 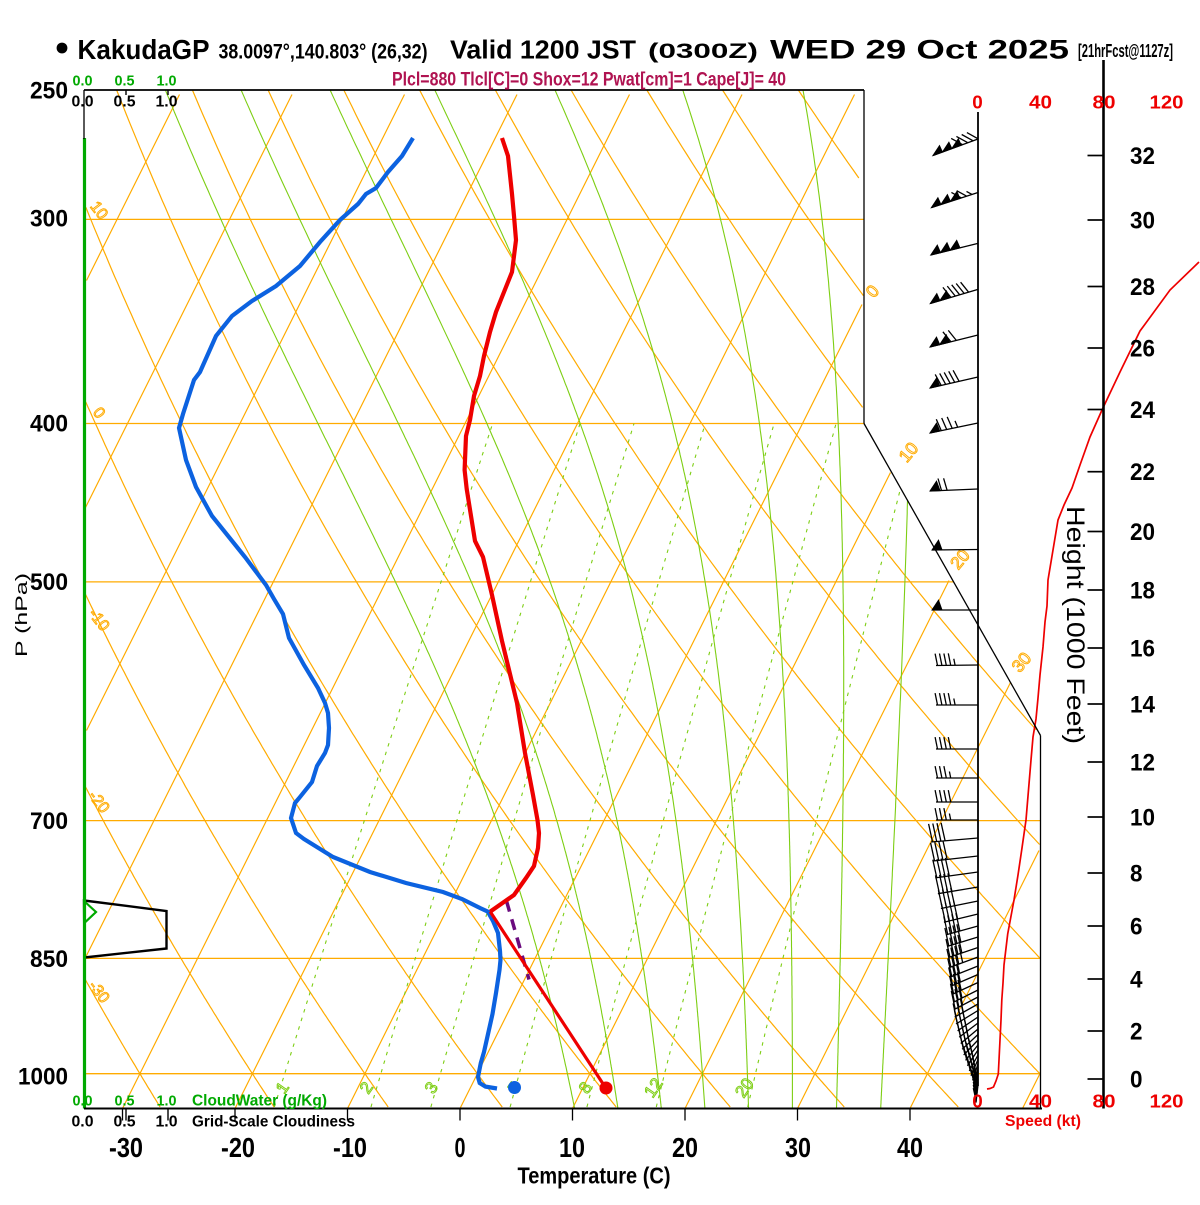 What do you see at coordinates (919, 49) in the screenshot?
I see `svg-text: WED 29 Oct 2025` at bounding box center [919, 49].